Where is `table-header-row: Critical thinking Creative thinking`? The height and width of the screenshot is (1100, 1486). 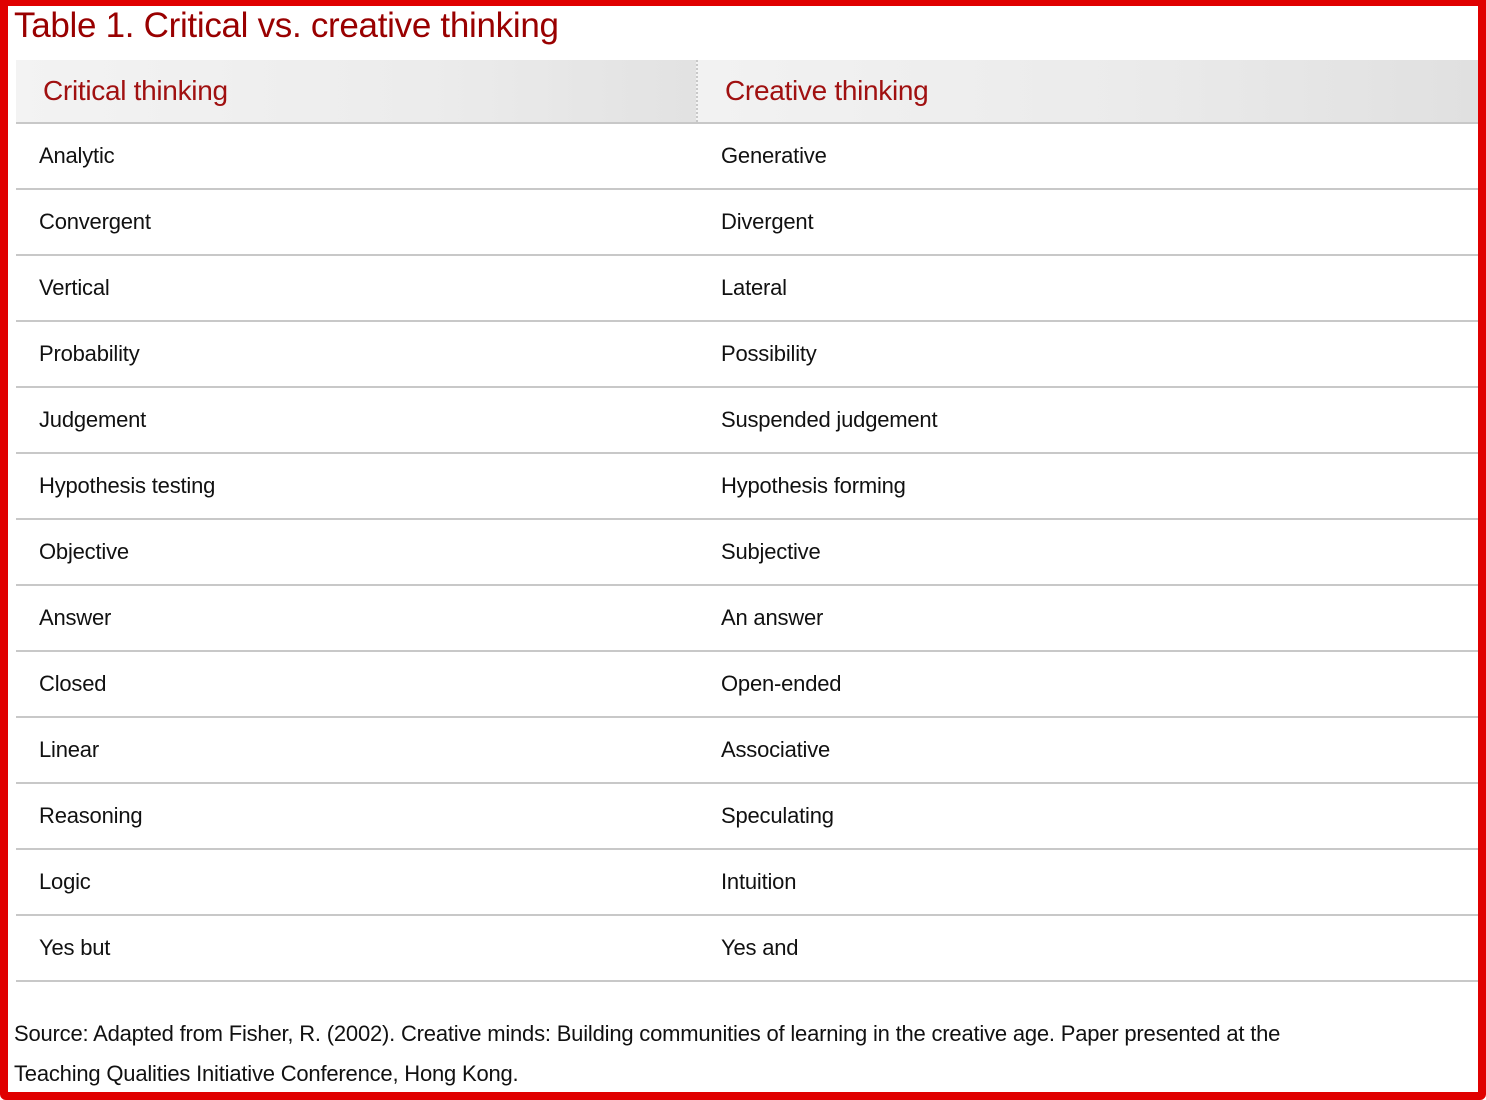
table-header-row: Critical thinking Creative thinking is located at coordinates (747, 92).